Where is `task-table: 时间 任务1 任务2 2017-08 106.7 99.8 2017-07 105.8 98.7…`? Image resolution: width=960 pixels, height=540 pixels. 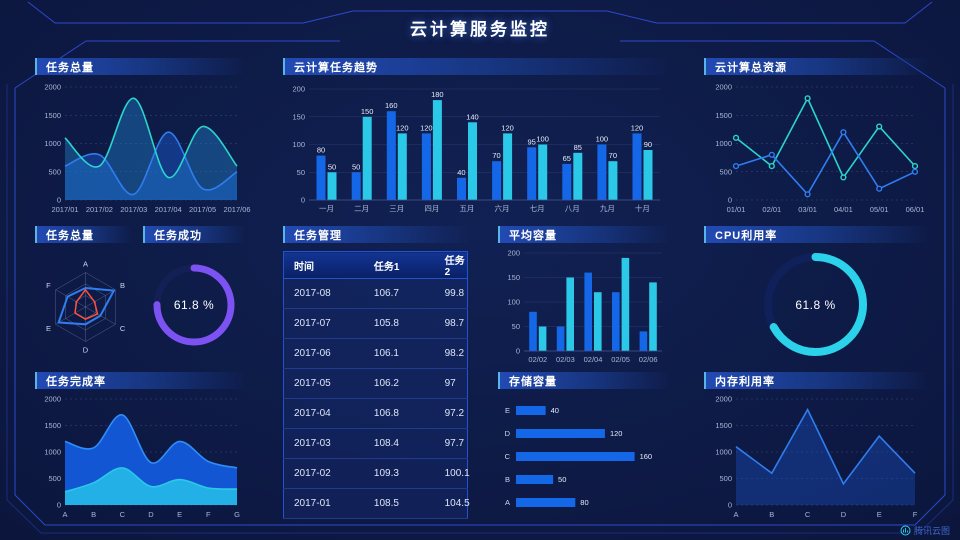
task-table: 时间 任务1 任务2 2017-08 106.7 99.8 2017-07 105.8 98.7… is located at coordinates (376, 385).